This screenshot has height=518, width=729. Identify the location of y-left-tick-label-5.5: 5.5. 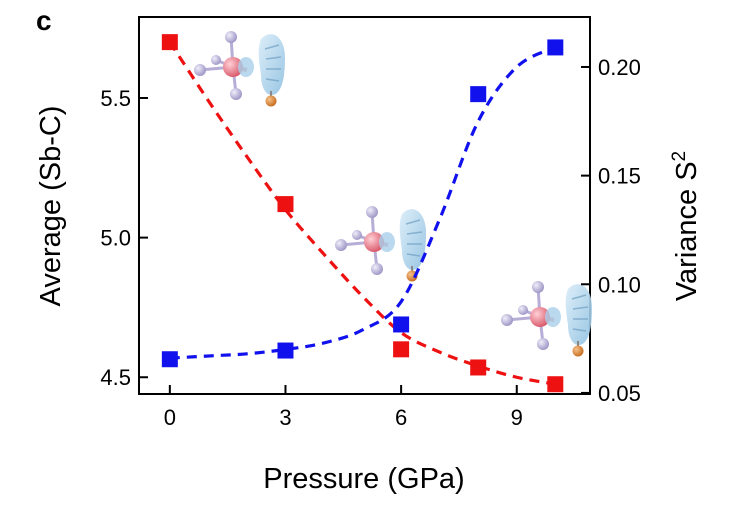
(115, 98).